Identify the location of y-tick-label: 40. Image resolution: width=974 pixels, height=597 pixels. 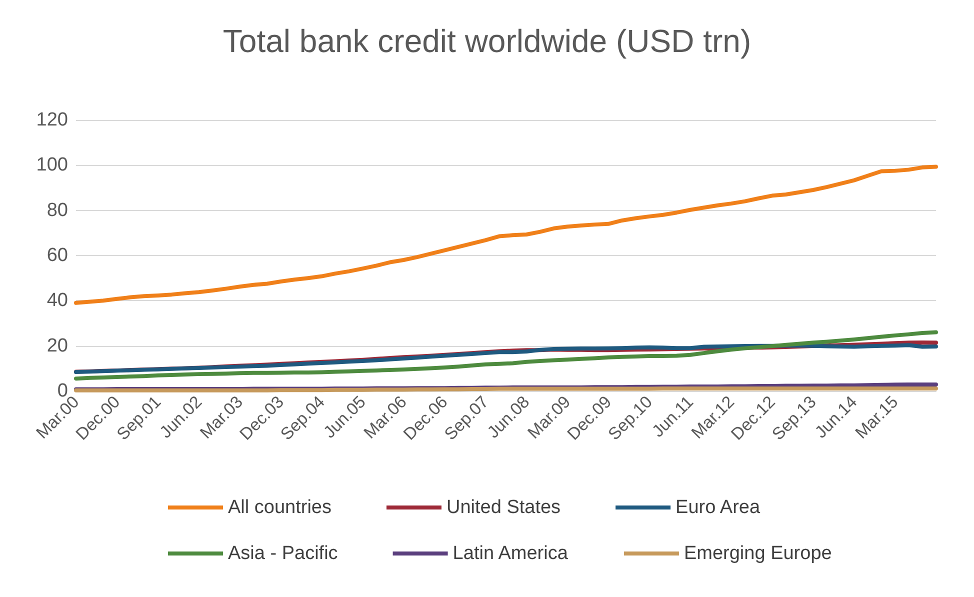
(57, 301).